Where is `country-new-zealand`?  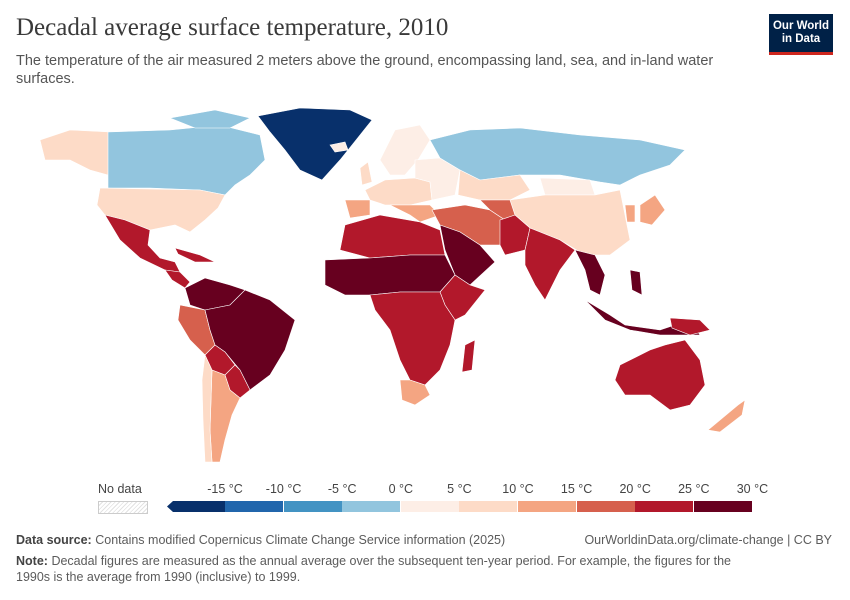
country-new-zealand is located at coordinates (726, 416).